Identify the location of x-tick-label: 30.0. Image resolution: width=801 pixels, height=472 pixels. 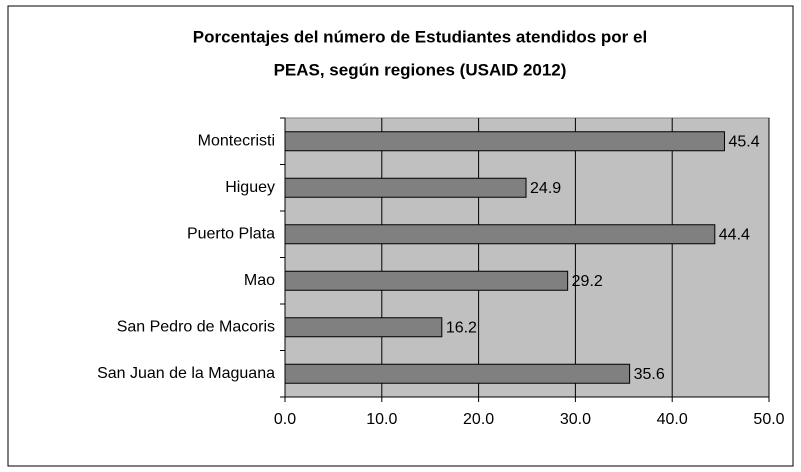
(575, 419).